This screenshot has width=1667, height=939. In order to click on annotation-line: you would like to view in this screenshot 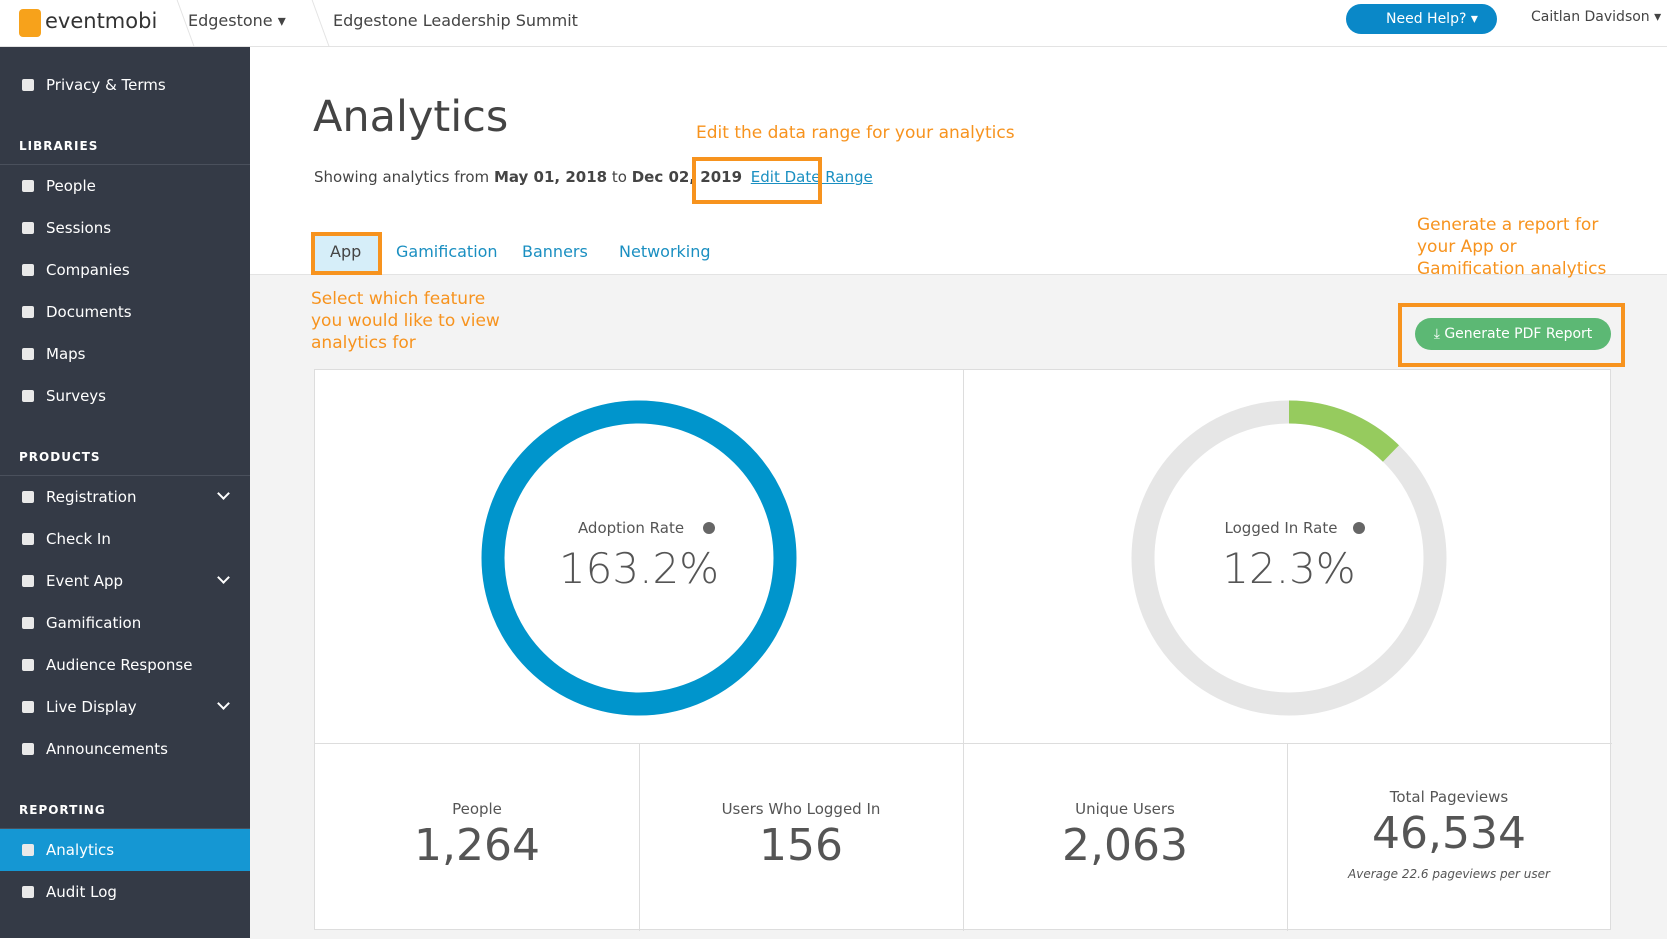, I will do `click(405, 321)`.